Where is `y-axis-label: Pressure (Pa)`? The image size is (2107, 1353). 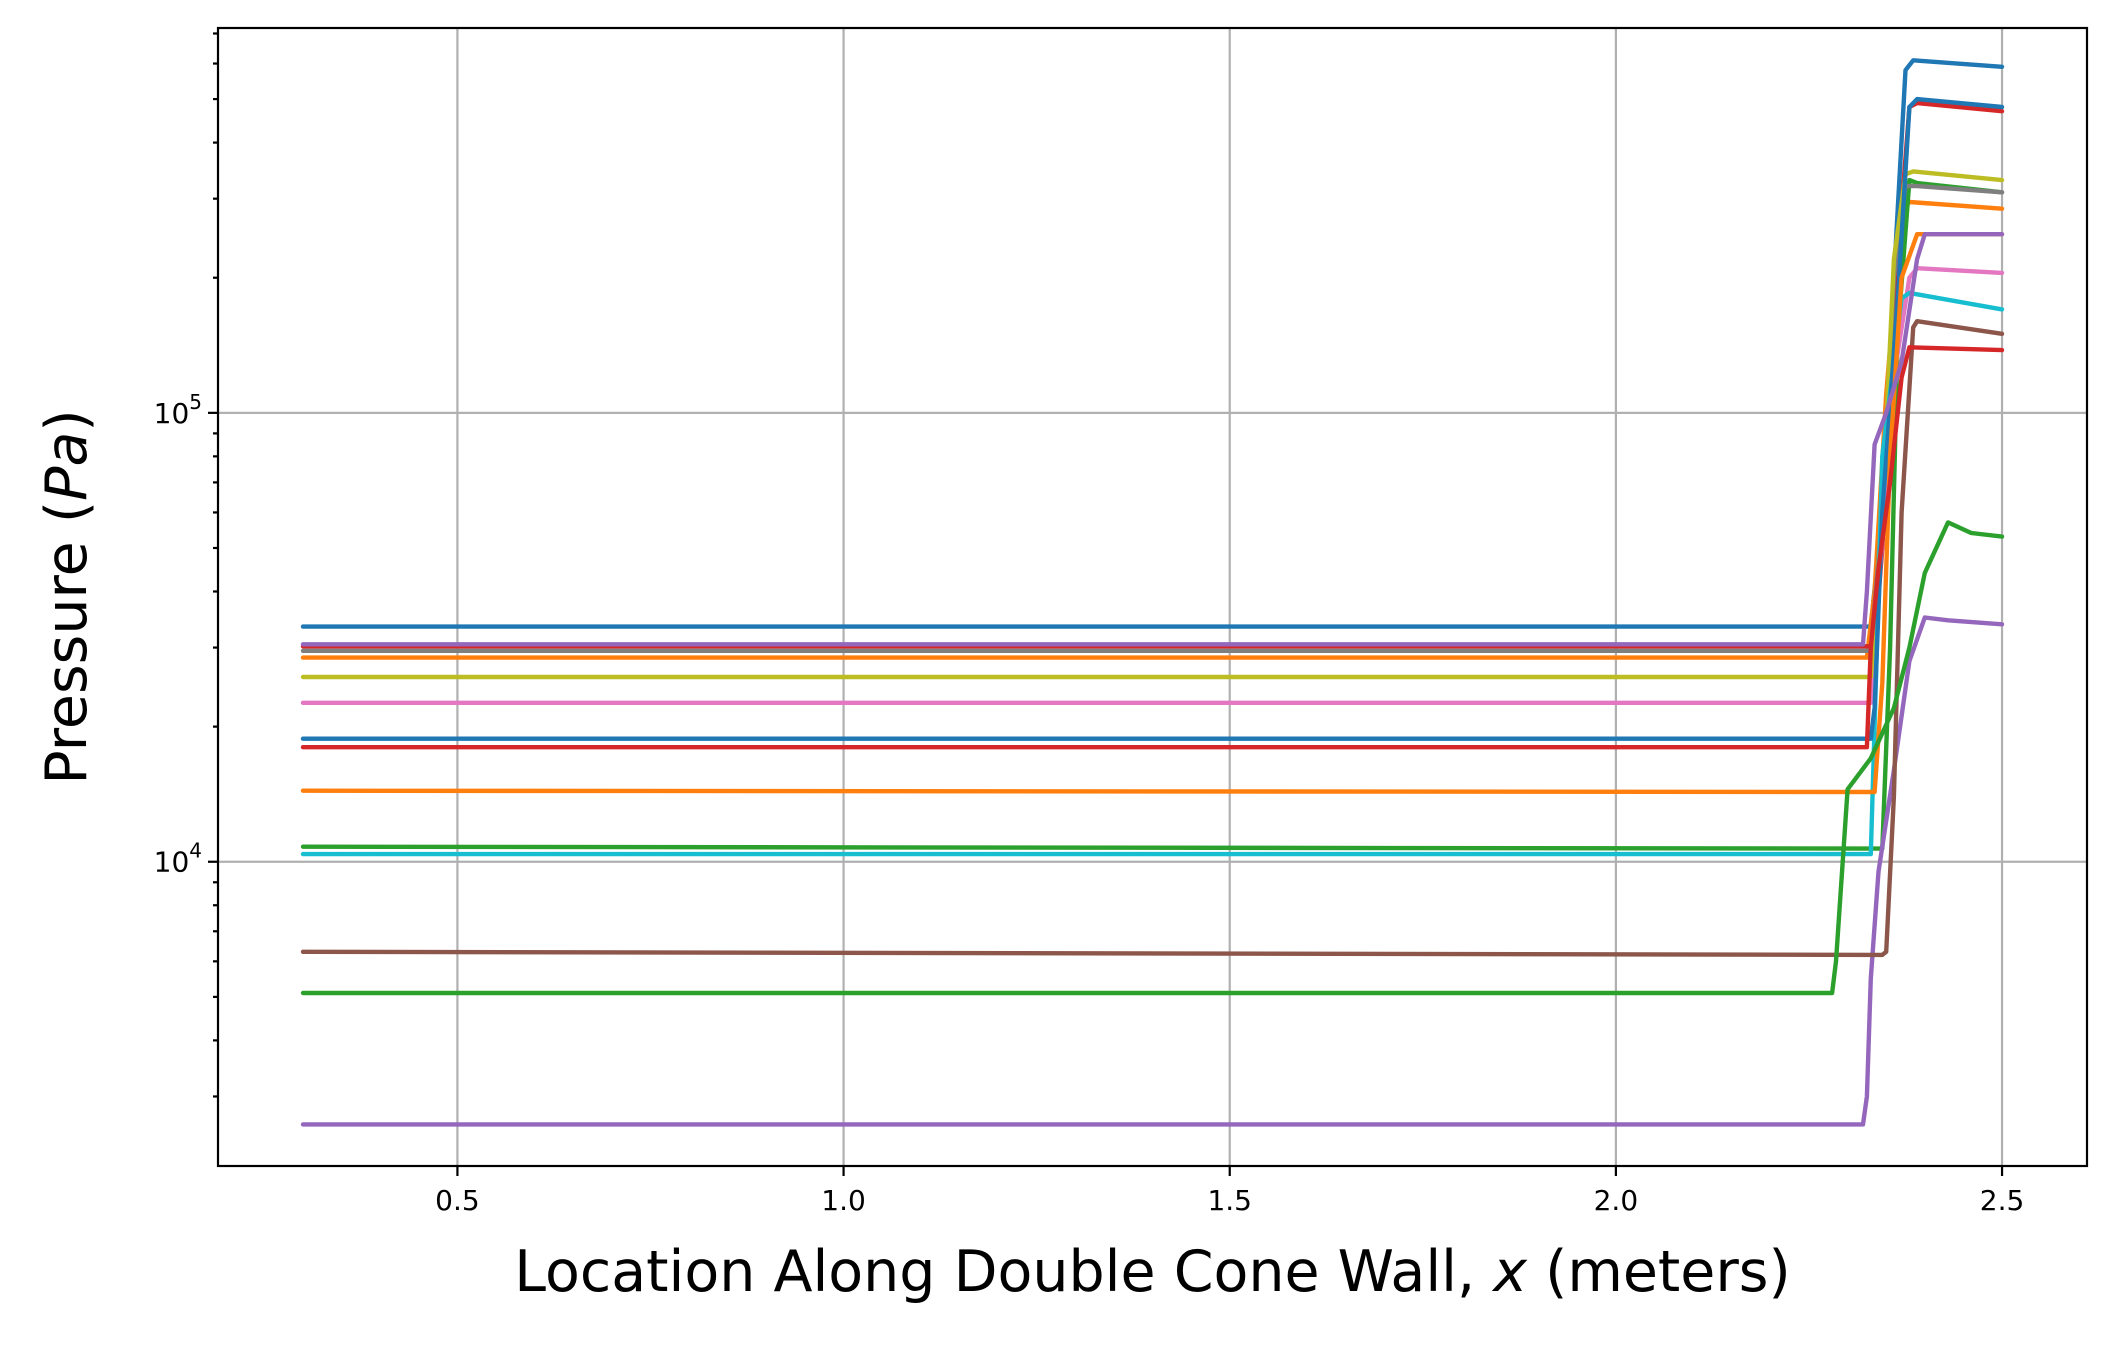
y-axis-label: Pressure (Pa) is located at coordinates (67, 596).